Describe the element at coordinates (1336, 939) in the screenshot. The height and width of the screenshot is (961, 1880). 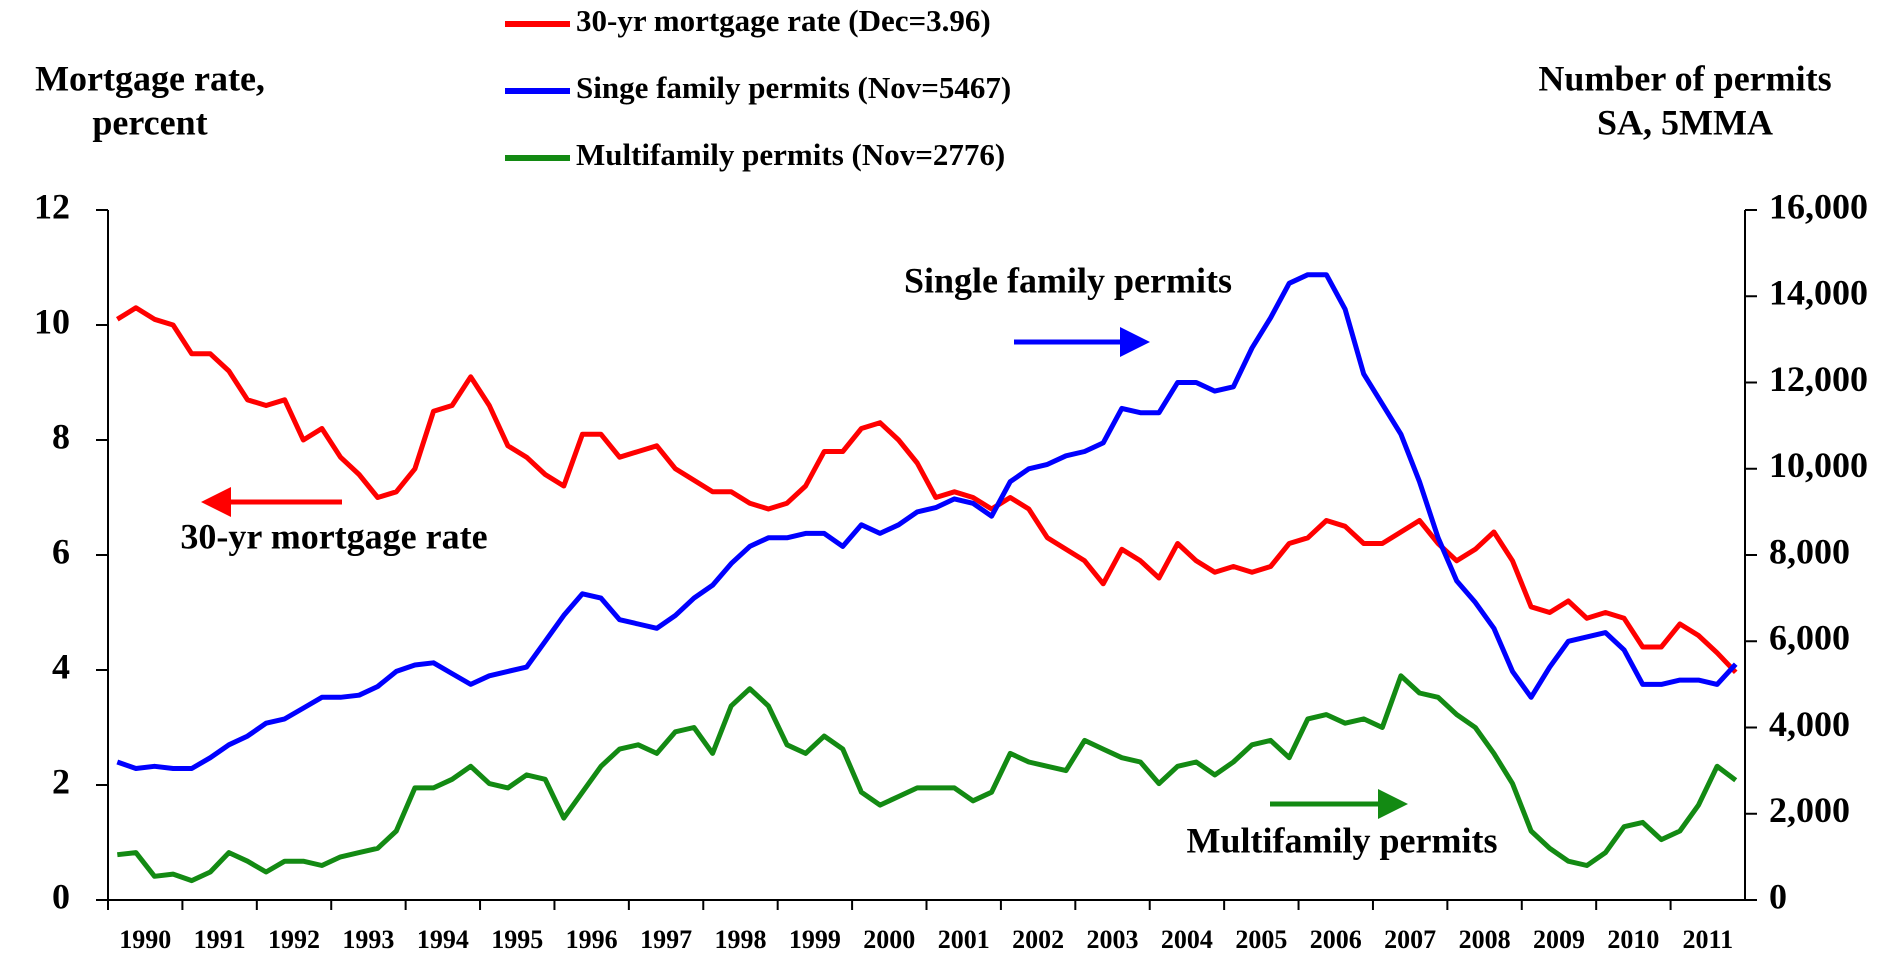
I see `x-tick-label: 2006` at that location.